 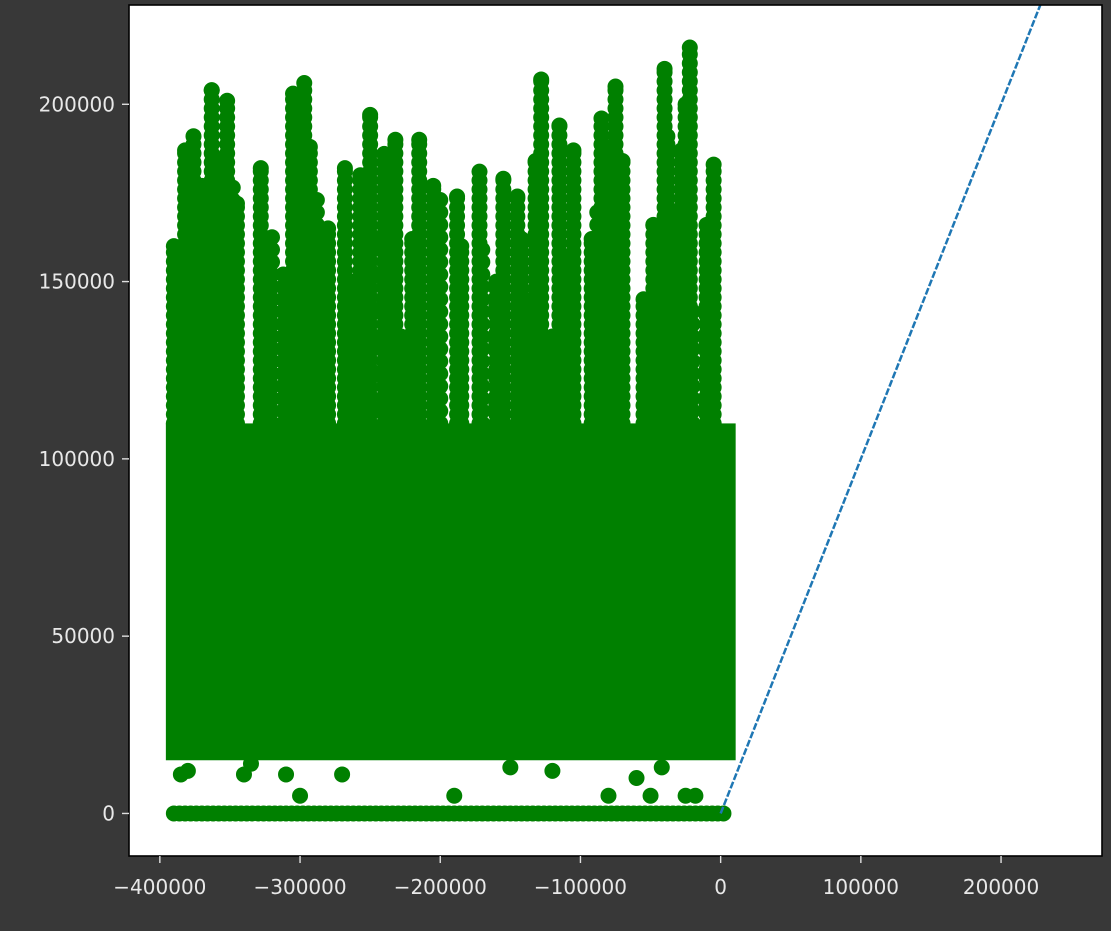 I want to click on x-tick-label: 0, so click(x=720, y=887).